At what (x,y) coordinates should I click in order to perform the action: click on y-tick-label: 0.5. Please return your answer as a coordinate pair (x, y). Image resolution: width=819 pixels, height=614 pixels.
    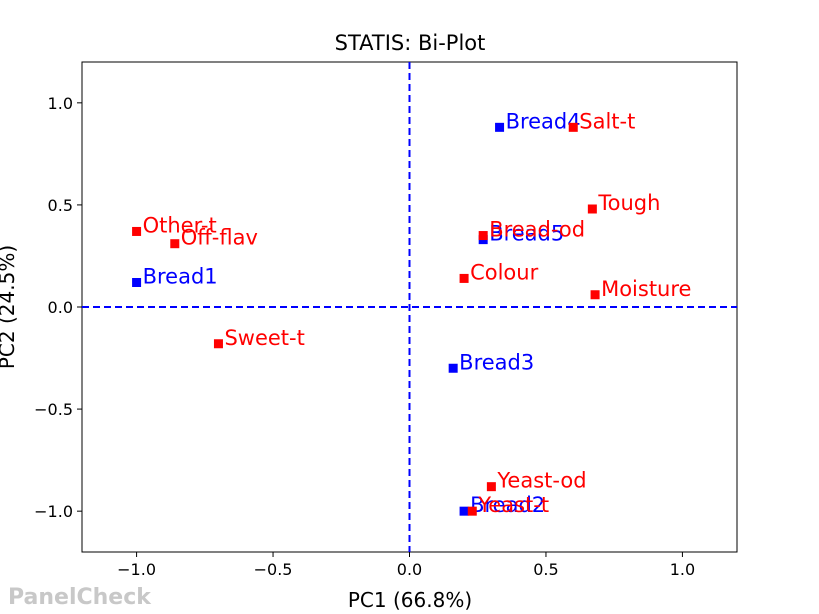
    Looking at the image, I should click on (60, 205).